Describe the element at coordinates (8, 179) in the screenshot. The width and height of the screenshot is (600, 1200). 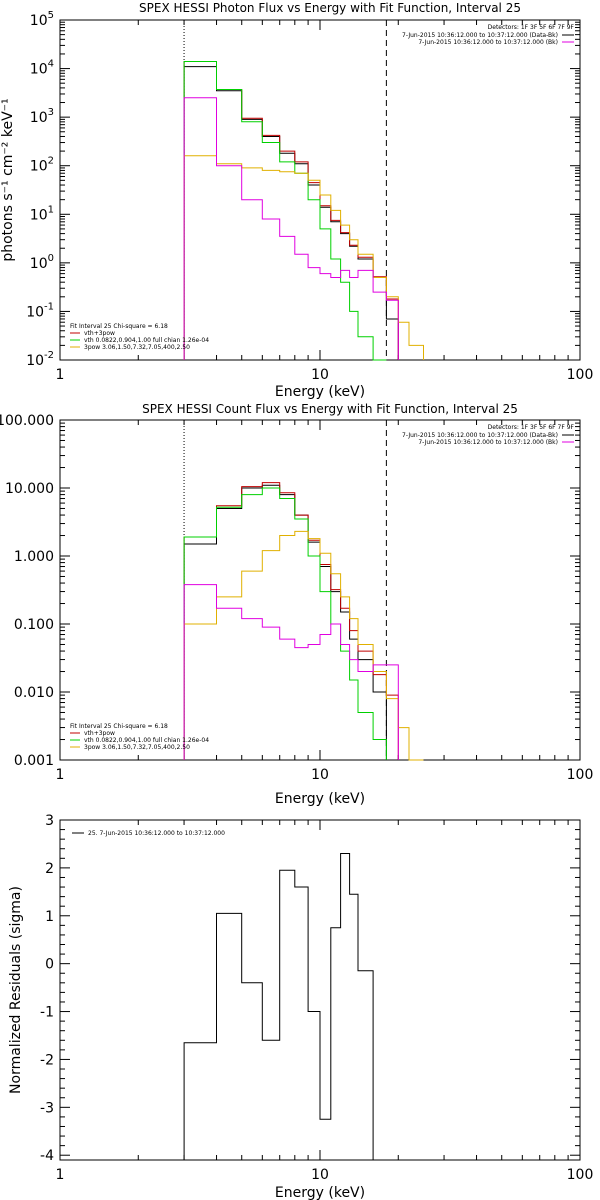
I see `photon-flux-ylabel: photons s⁻¹ cm⁻² keV⁻¹` at that location.